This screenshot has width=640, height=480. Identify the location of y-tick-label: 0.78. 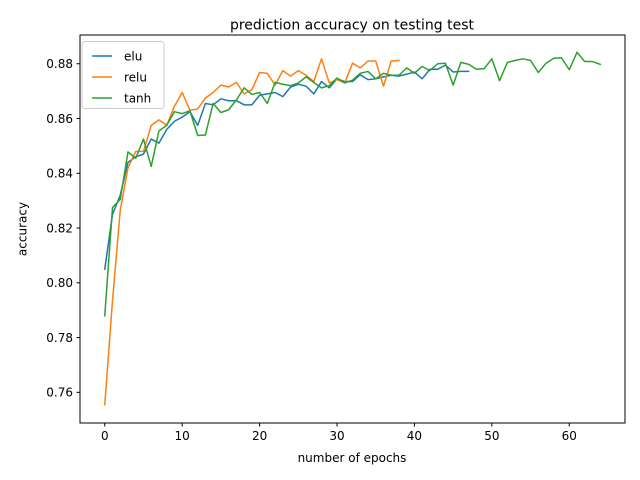
(59, 338).